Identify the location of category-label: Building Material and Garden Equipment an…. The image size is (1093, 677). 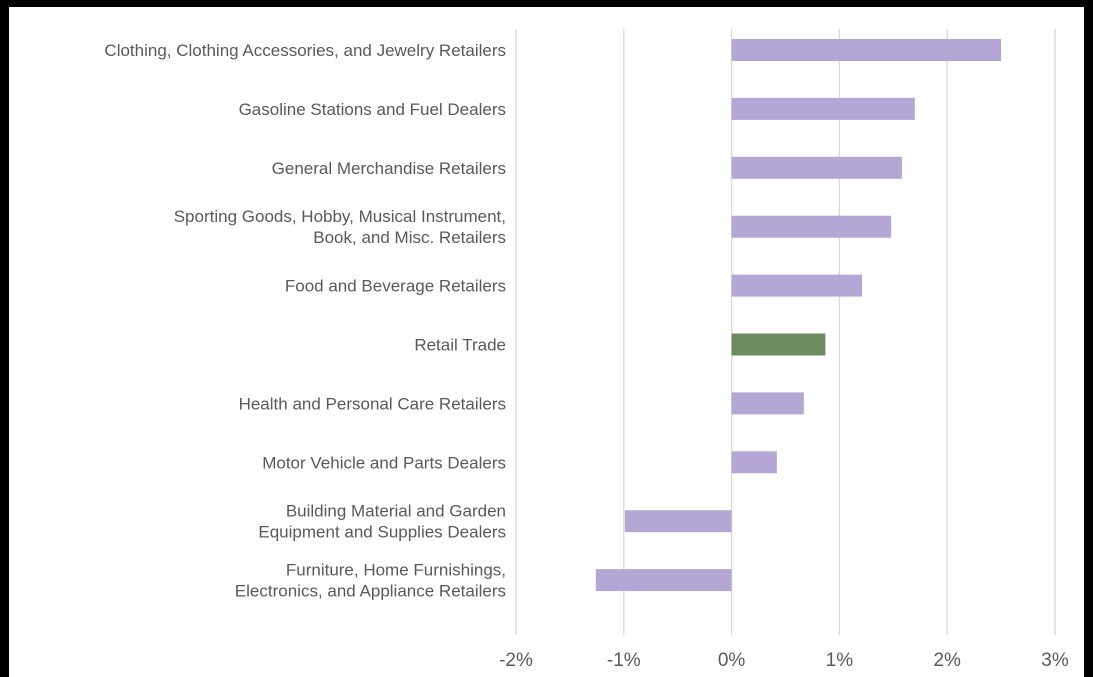
(382, 522).